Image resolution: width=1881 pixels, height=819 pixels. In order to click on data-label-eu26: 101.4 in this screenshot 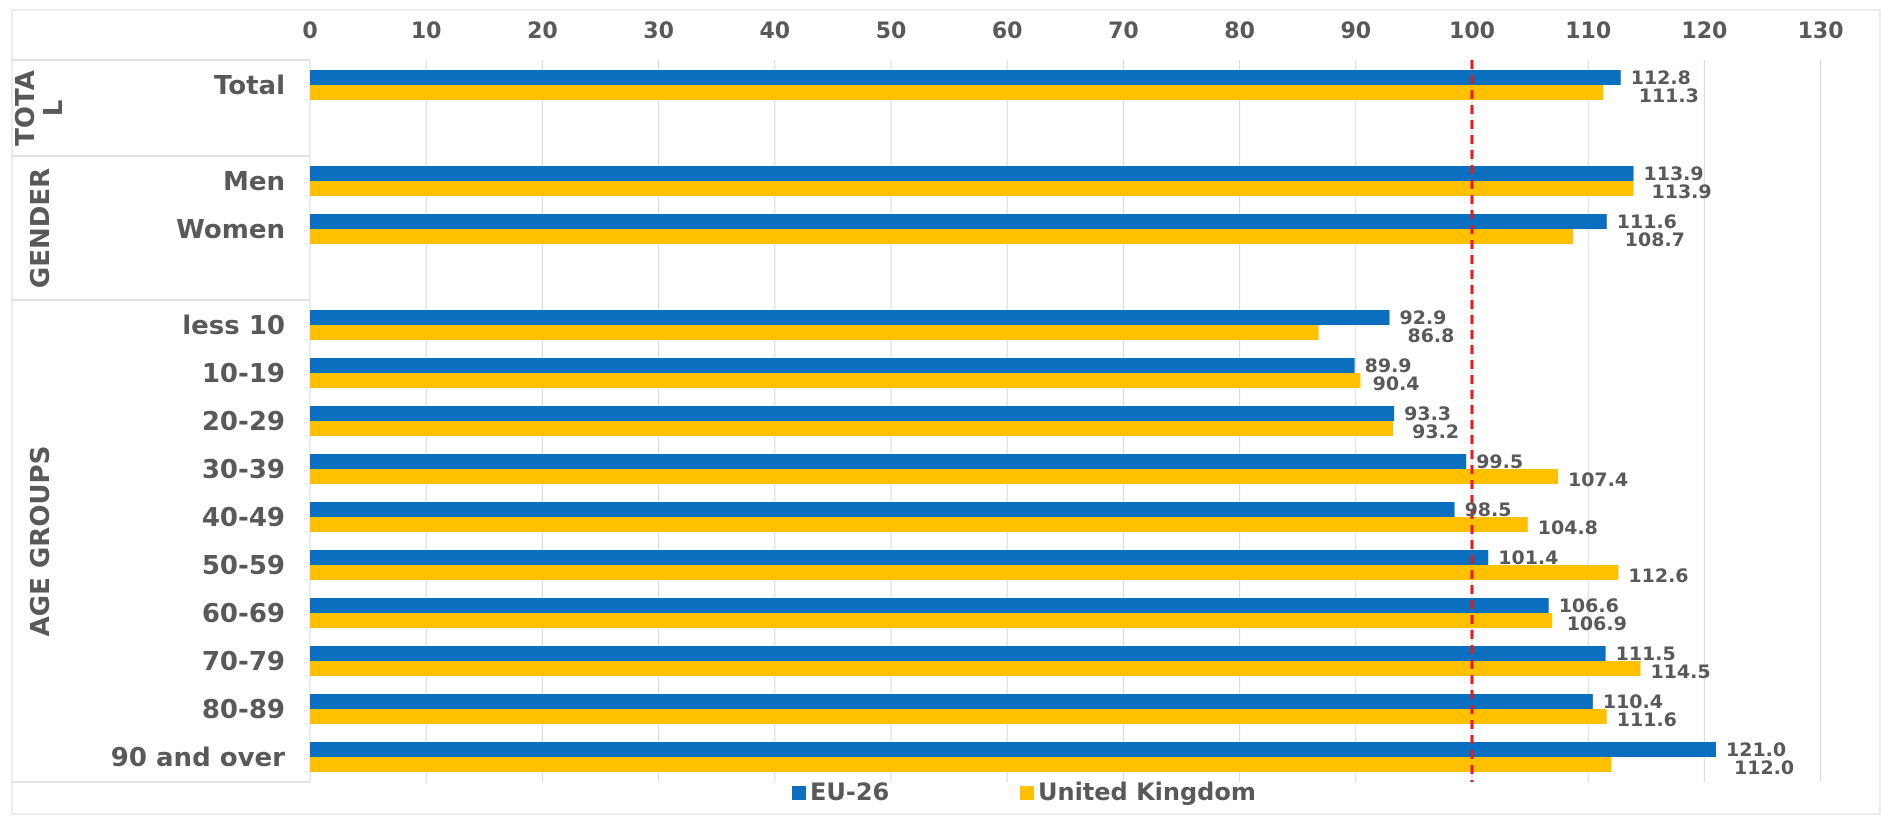, I will do `click(1528, 558)`.